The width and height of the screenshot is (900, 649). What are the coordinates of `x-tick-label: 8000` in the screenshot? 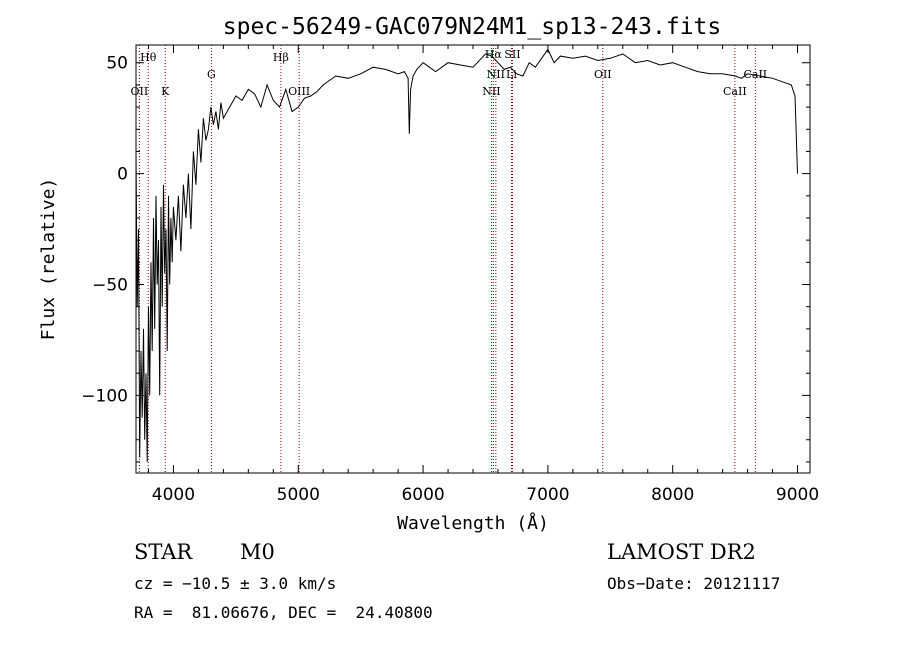 It's located at (672, 495).